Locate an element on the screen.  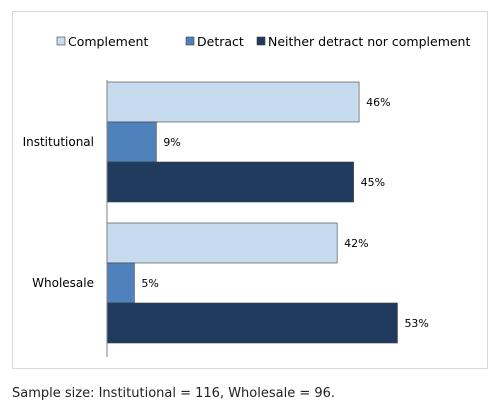
legend-swatch-complement is located at coordinates (61, 41).